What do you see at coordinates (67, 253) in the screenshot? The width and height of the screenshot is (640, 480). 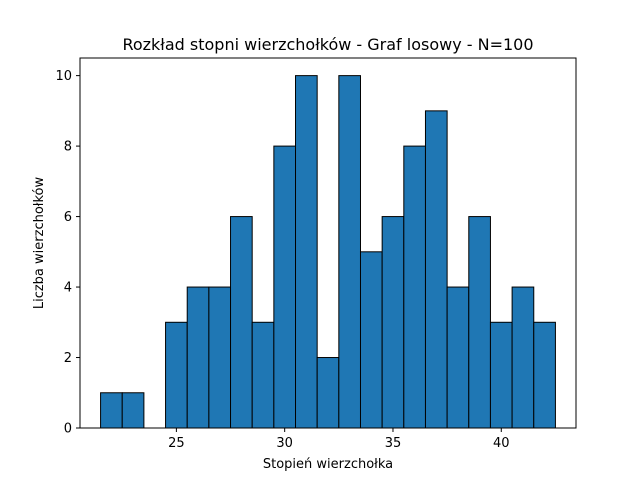 I see `y-axis-ticks: 0 2 4 6 8 10` at bounding box center [67, 253].